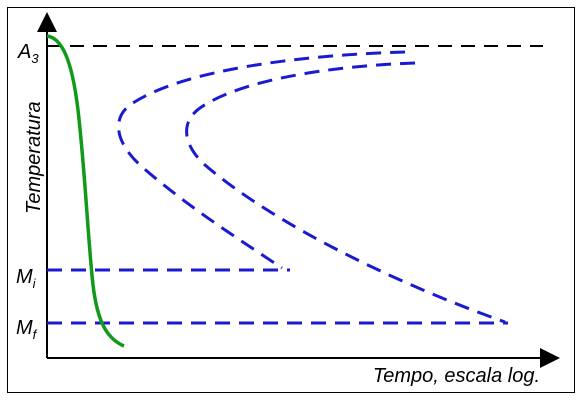  I want to click on y-axis-label: Temperatura, so click(34, 157).